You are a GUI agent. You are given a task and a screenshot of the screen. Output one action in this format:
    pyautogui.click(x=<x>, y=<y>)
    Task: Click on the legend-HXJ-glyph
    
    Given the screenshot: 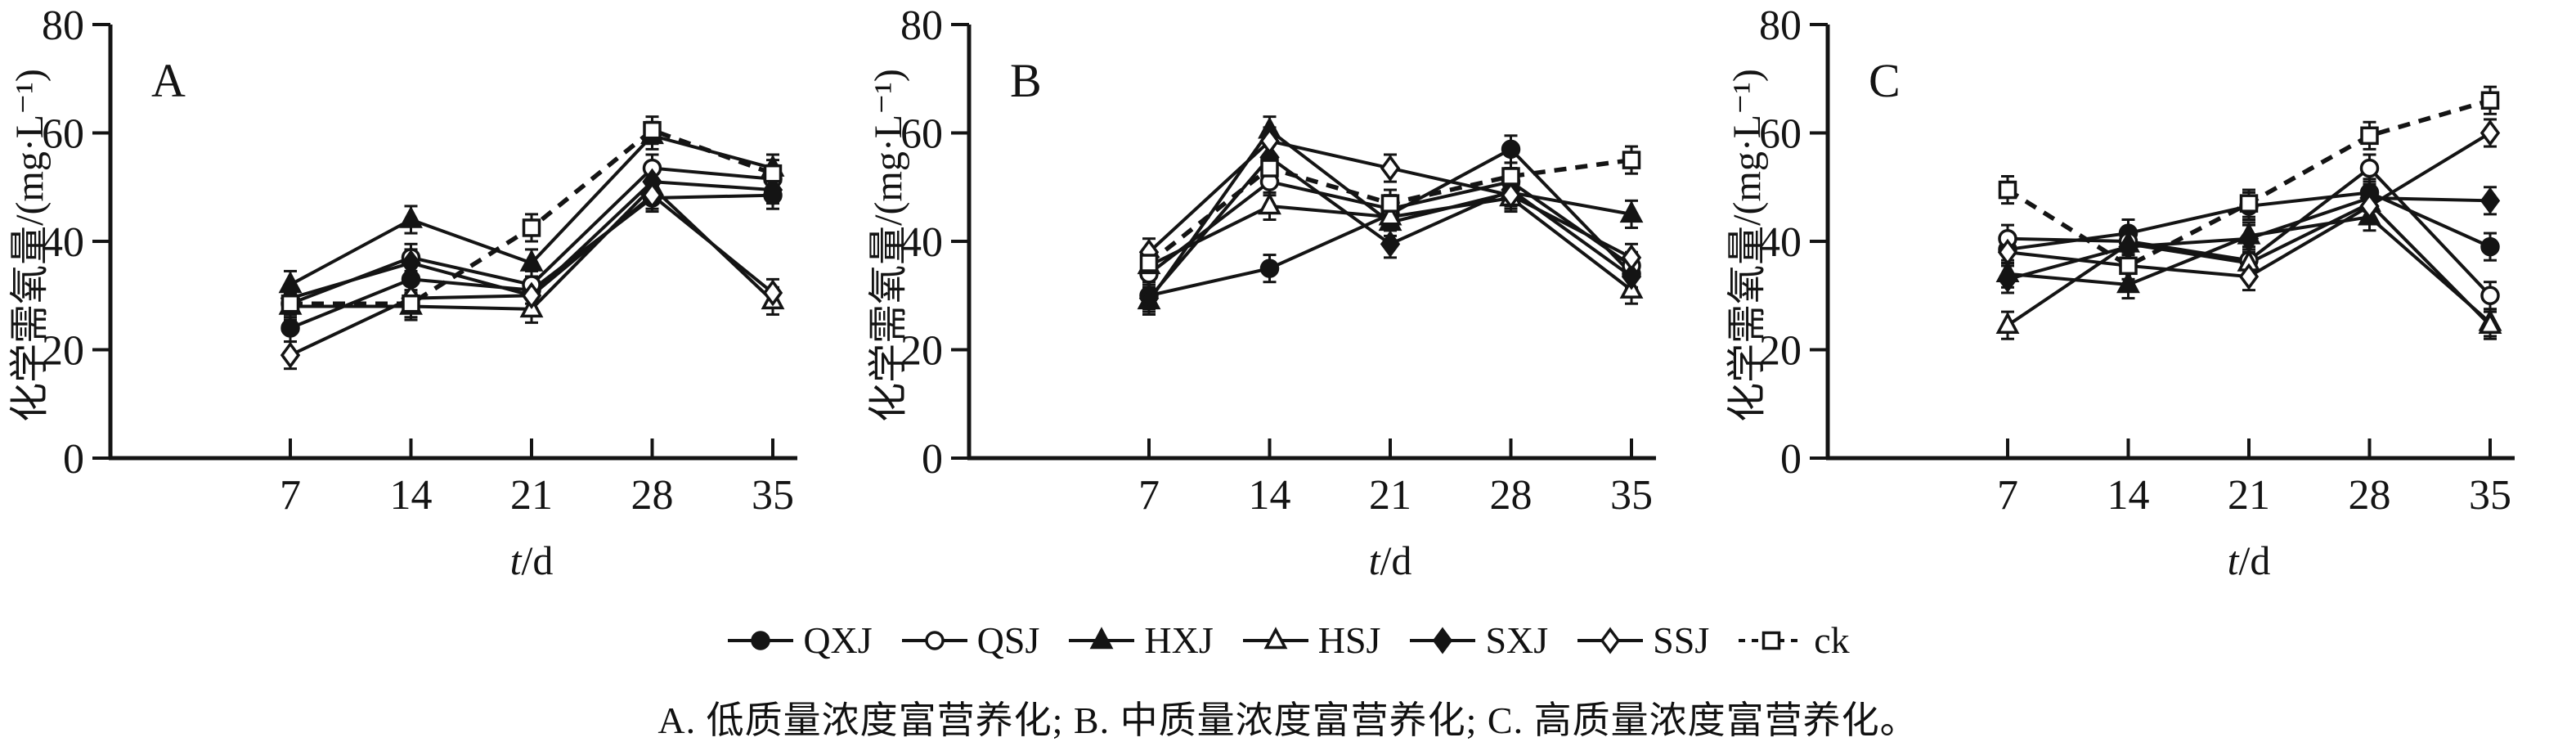 What is the action you would take?
    pyautogui.click(x=1101, y=639)
    